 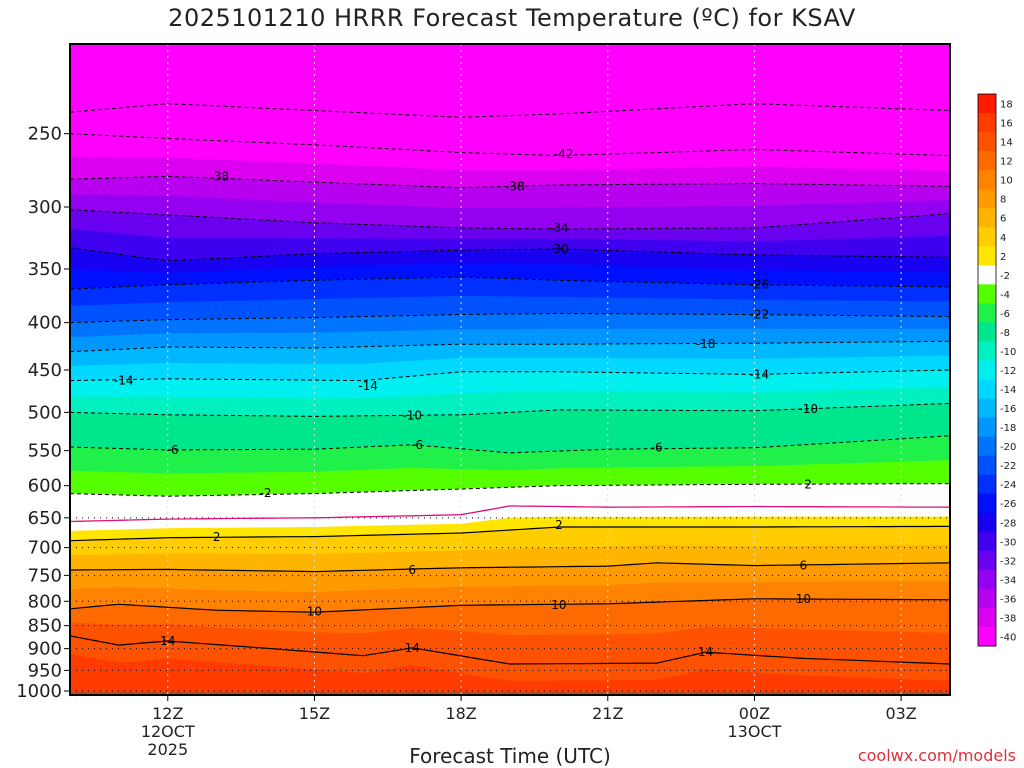 I want to click on isotherm-label: 14, so click(x=167, y=641).